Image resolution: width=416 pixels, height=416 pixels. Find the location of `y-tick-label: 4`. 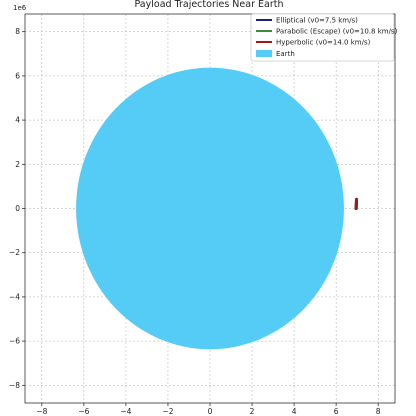

y-tick-label: 4 is located at coordinates (17, 120).